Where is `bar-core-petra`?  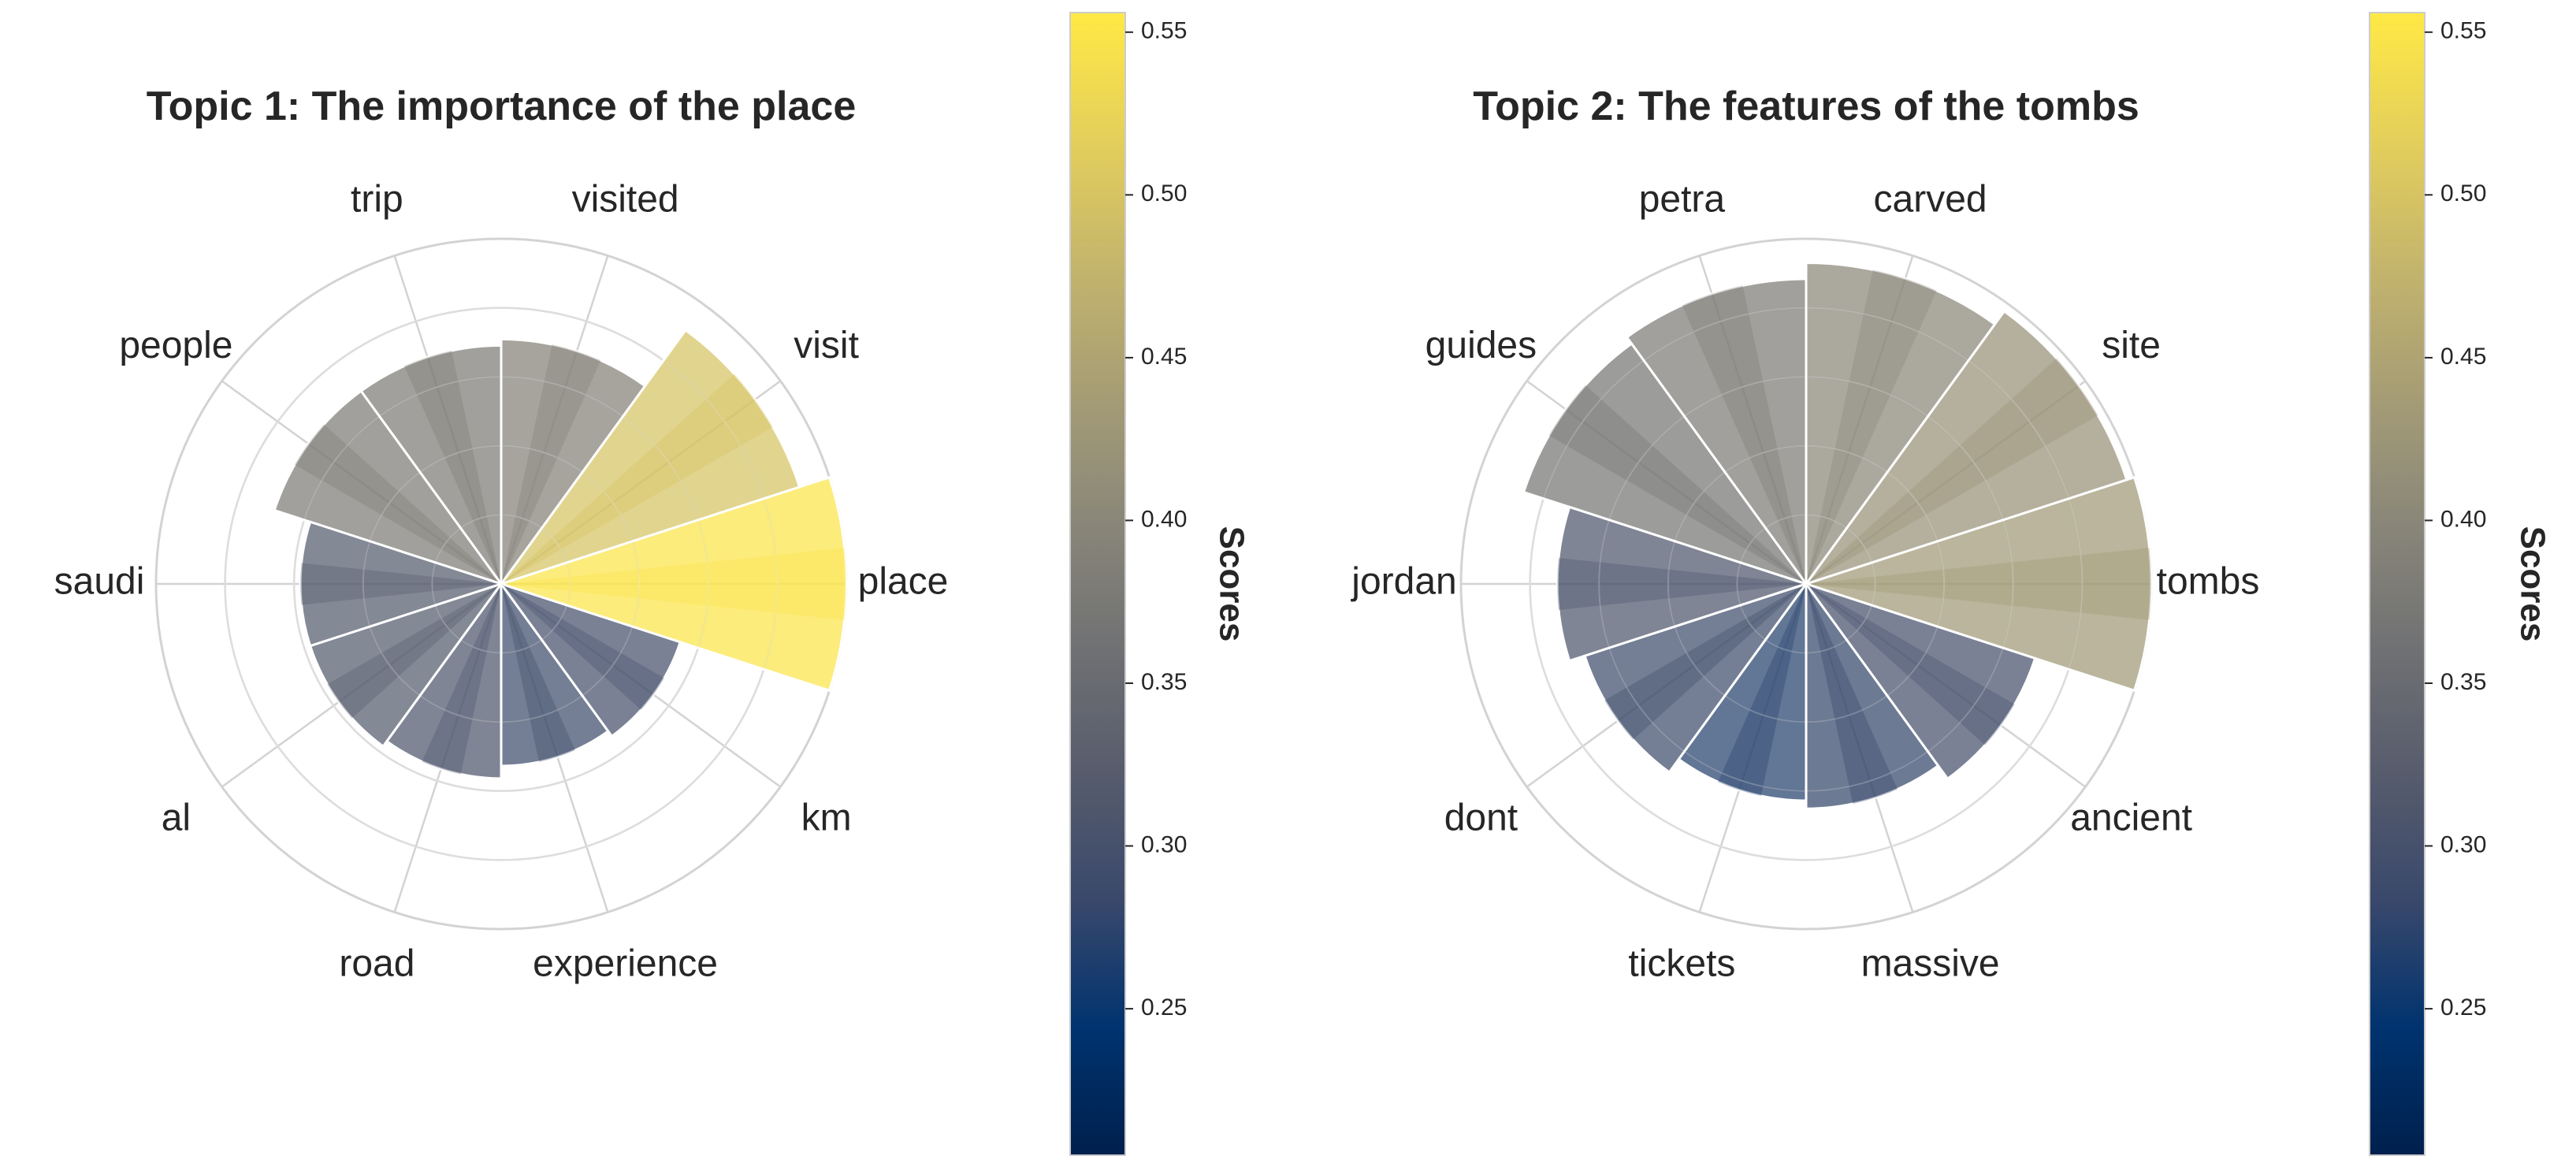 bar-core-petra is located at coordinates (1744, 434).